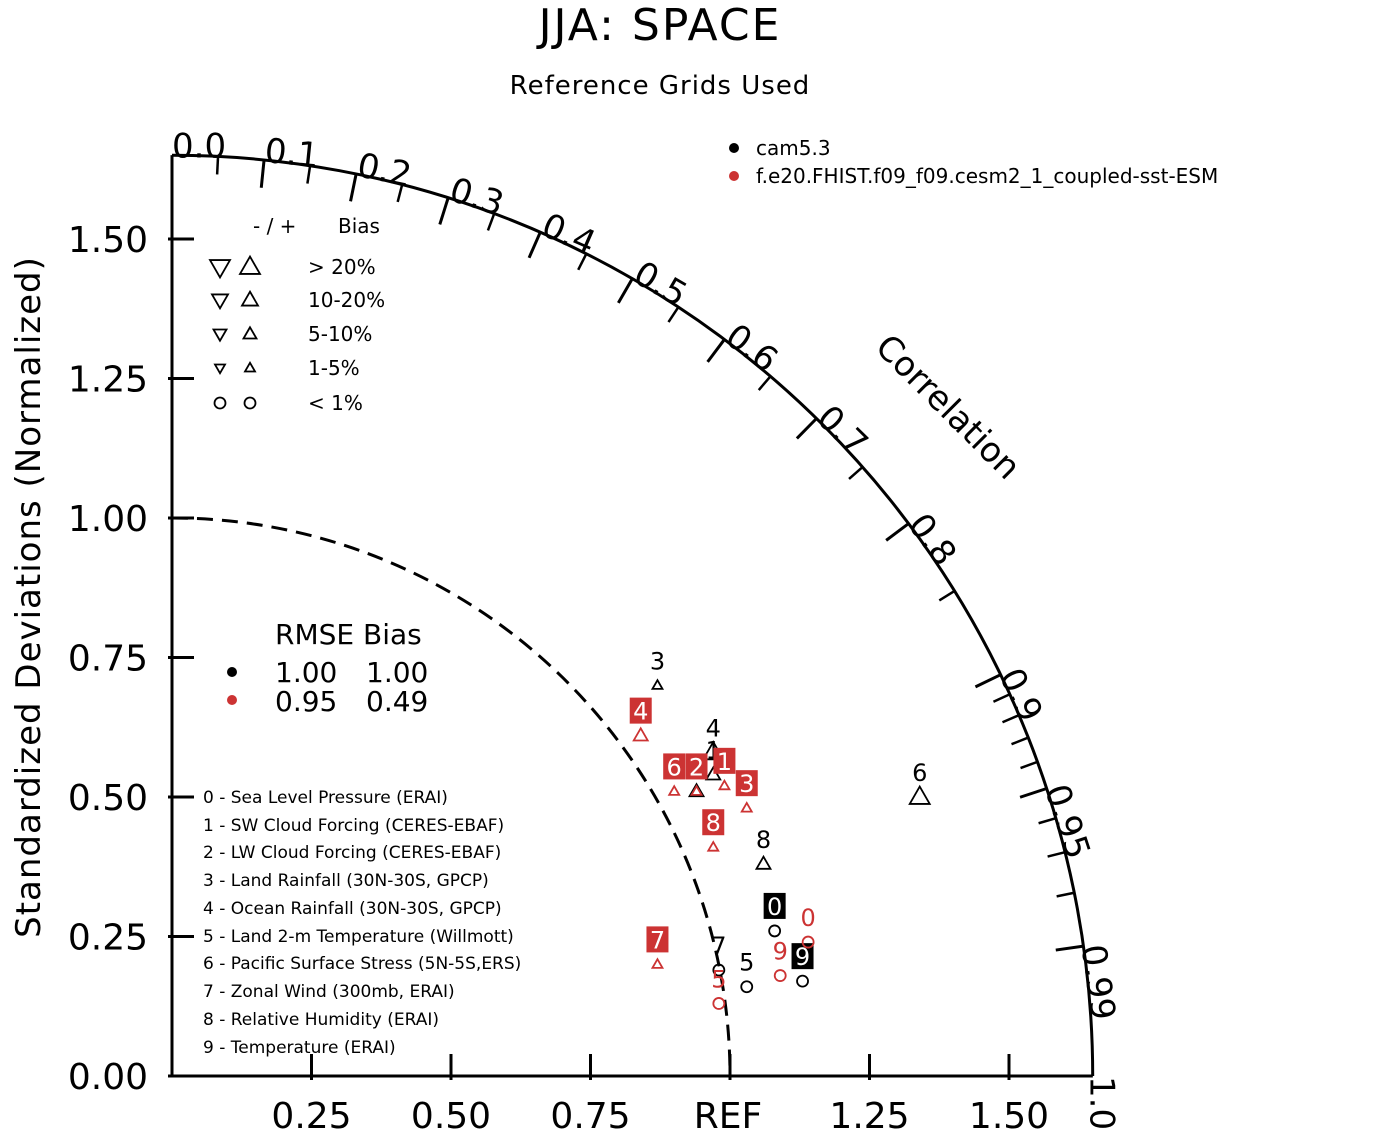 Image resolution: width=1377 pixels, height=1135 pixels. I want to click on y-tick-label: 0.75, so click(108, 659).